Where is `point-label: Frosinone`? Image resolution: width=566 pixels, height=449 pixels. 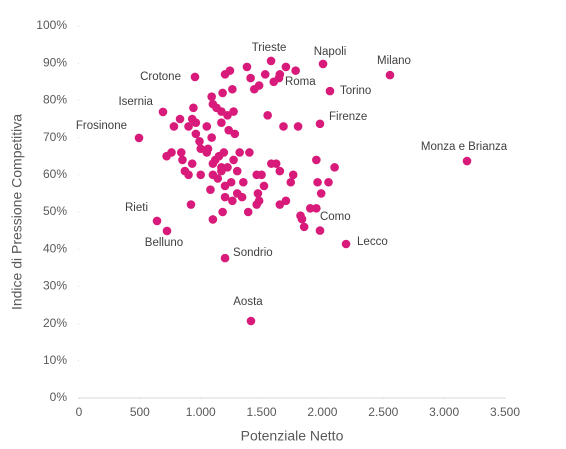 point-label: Frosinone is located at coordinates (101, 126).